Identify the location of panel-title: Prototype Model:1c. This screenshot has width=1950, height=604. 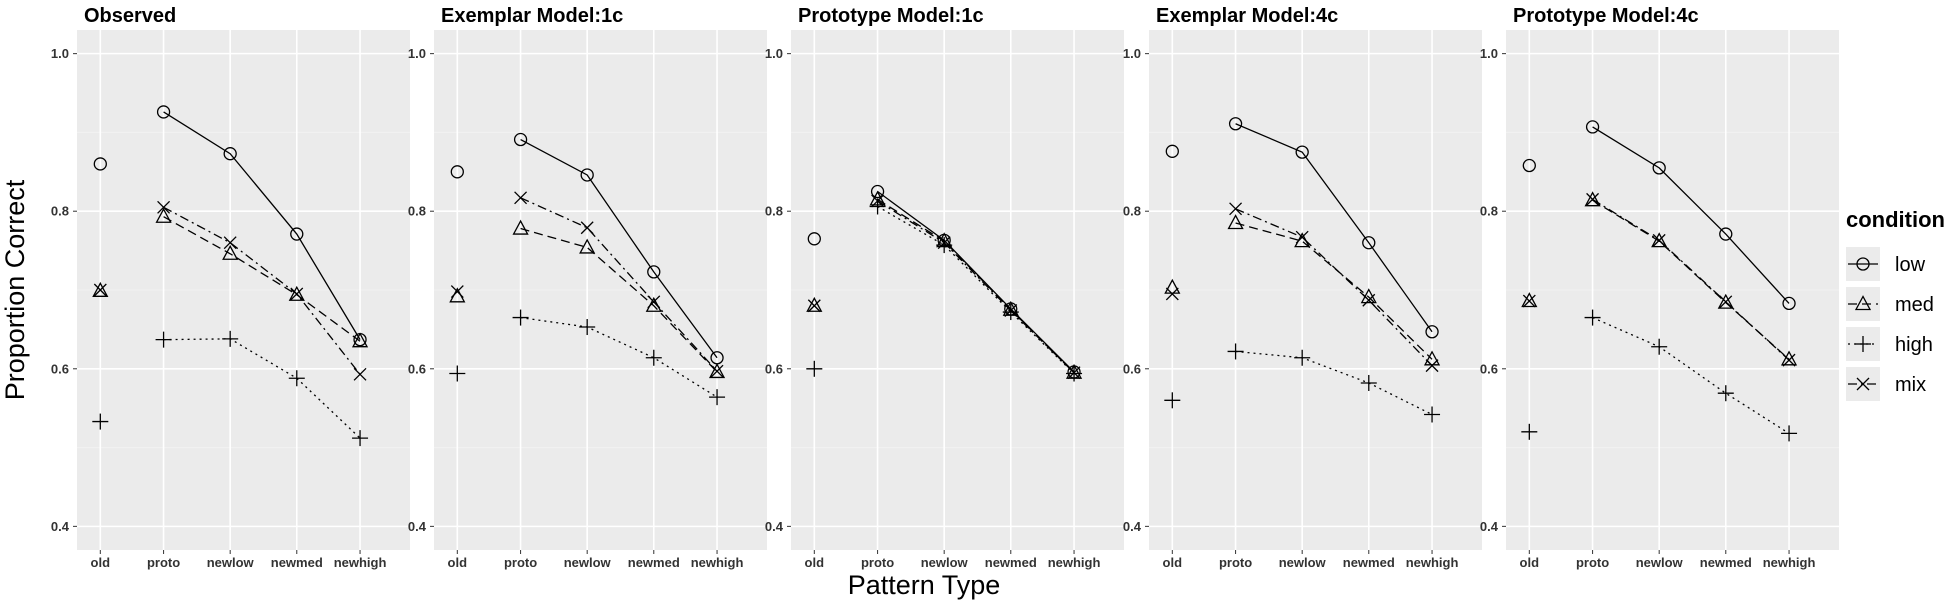
(891, 16).